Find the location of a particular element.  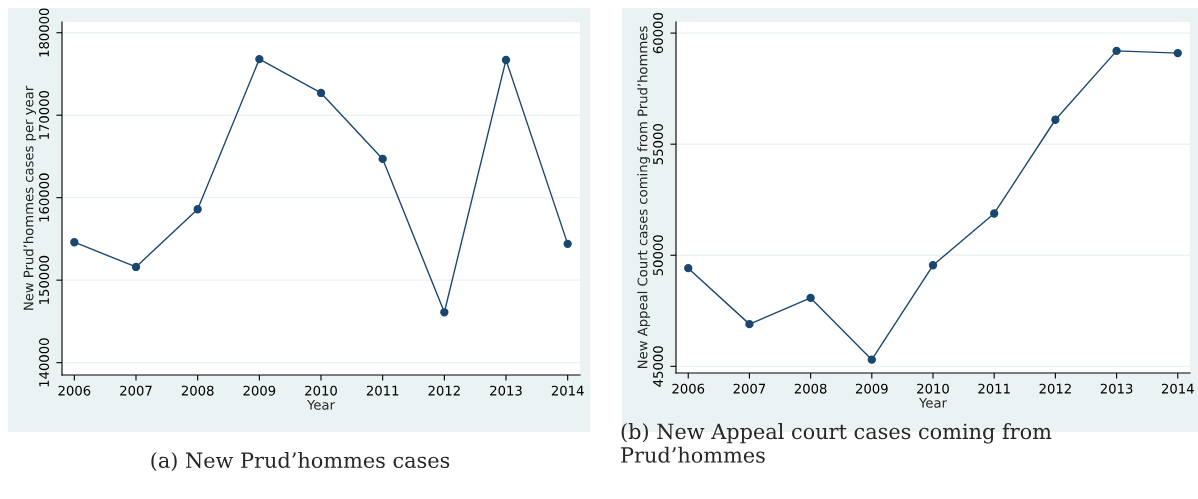

y-tick-label: 170000 is located at coordinates (44, 114).